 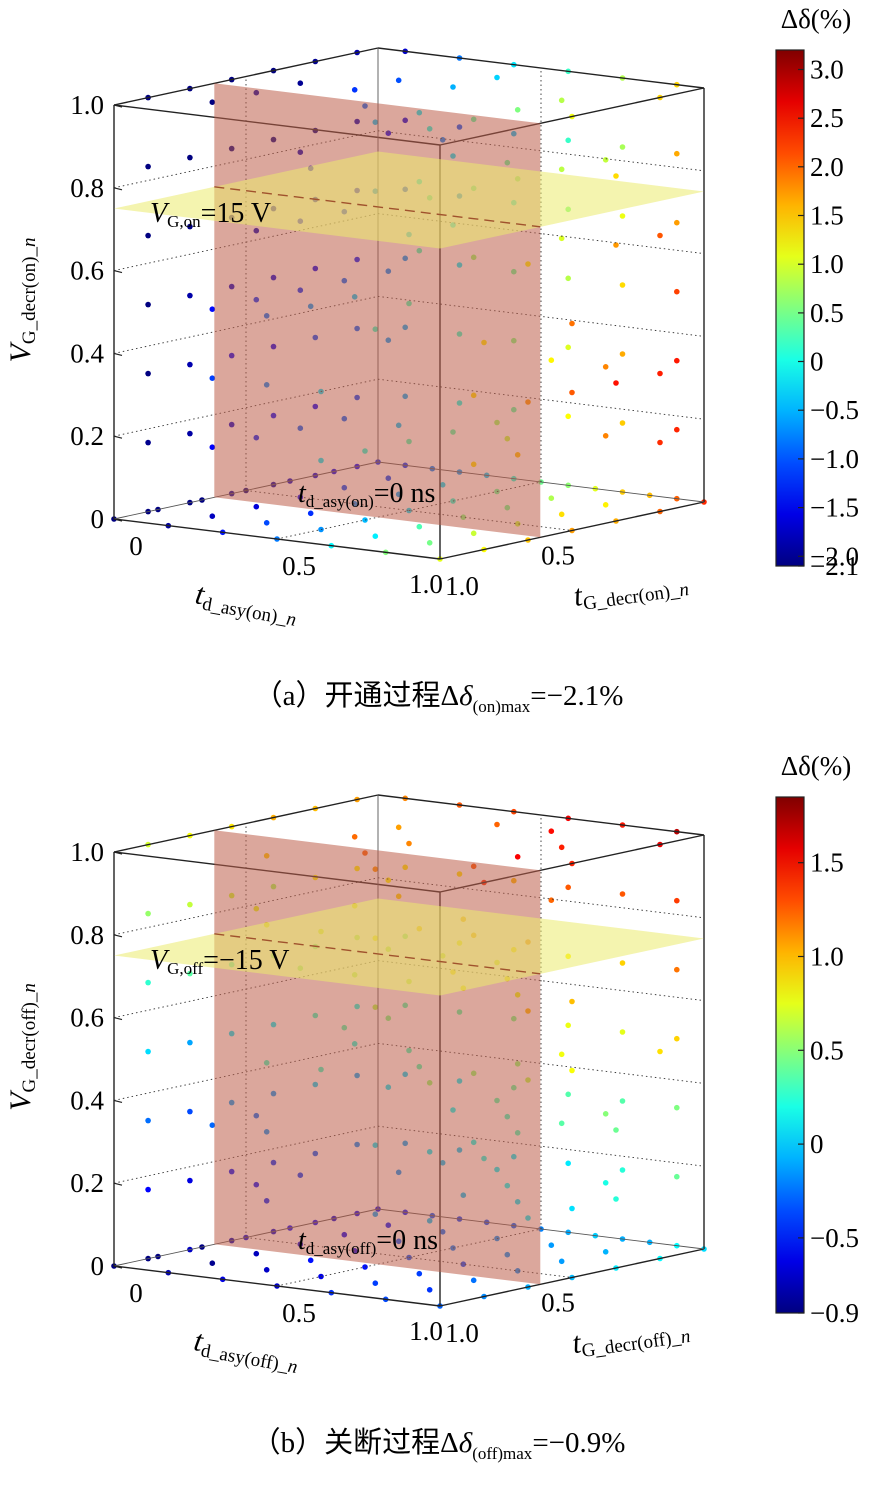 What do you see at coordinates (246, 1351) in the screenshot?
I see `x-axis-label-group: td_asy(off)_n` at bounding box center [246, 1351].